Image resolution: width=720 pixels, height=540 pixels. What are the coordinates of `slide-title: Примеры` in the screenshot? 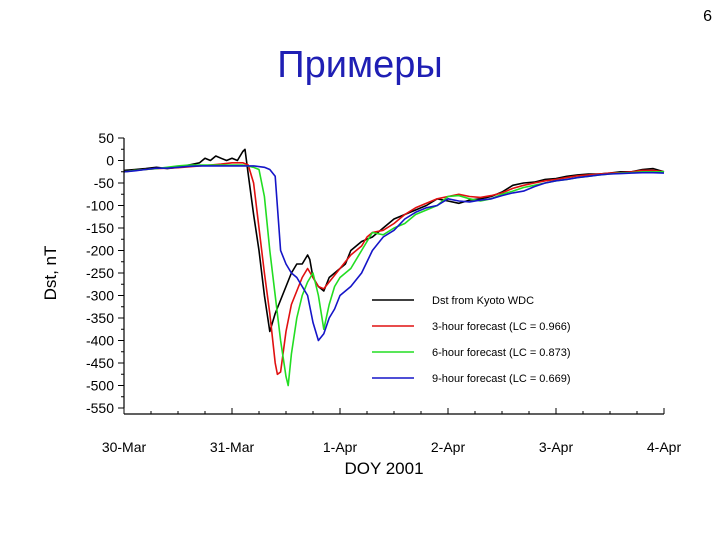 It's located at (360, 65).